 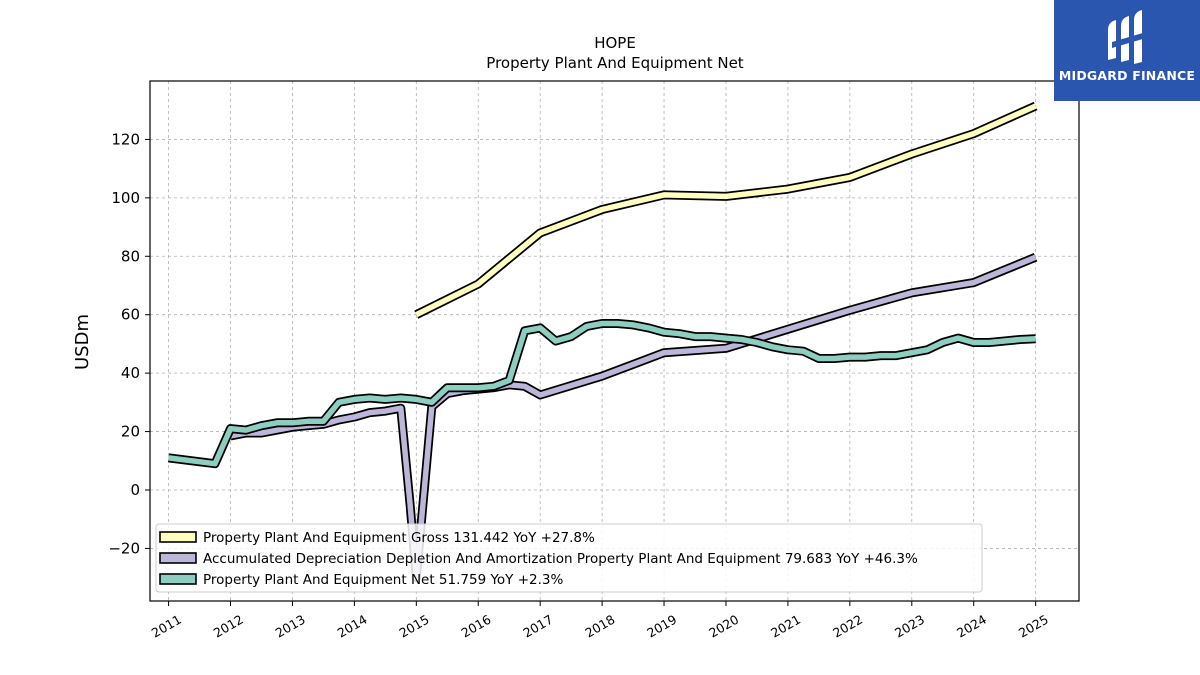 I want to click on y-tick-label: 40, so click(x=130, y=373).